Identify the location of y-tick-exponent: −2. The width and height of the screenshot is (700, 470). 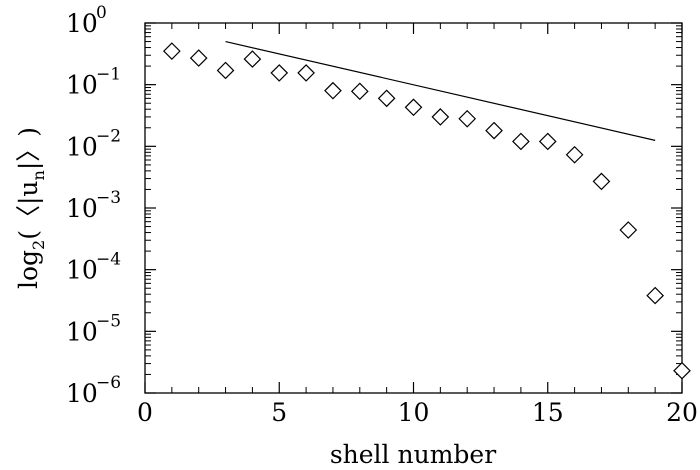
(108, 136).